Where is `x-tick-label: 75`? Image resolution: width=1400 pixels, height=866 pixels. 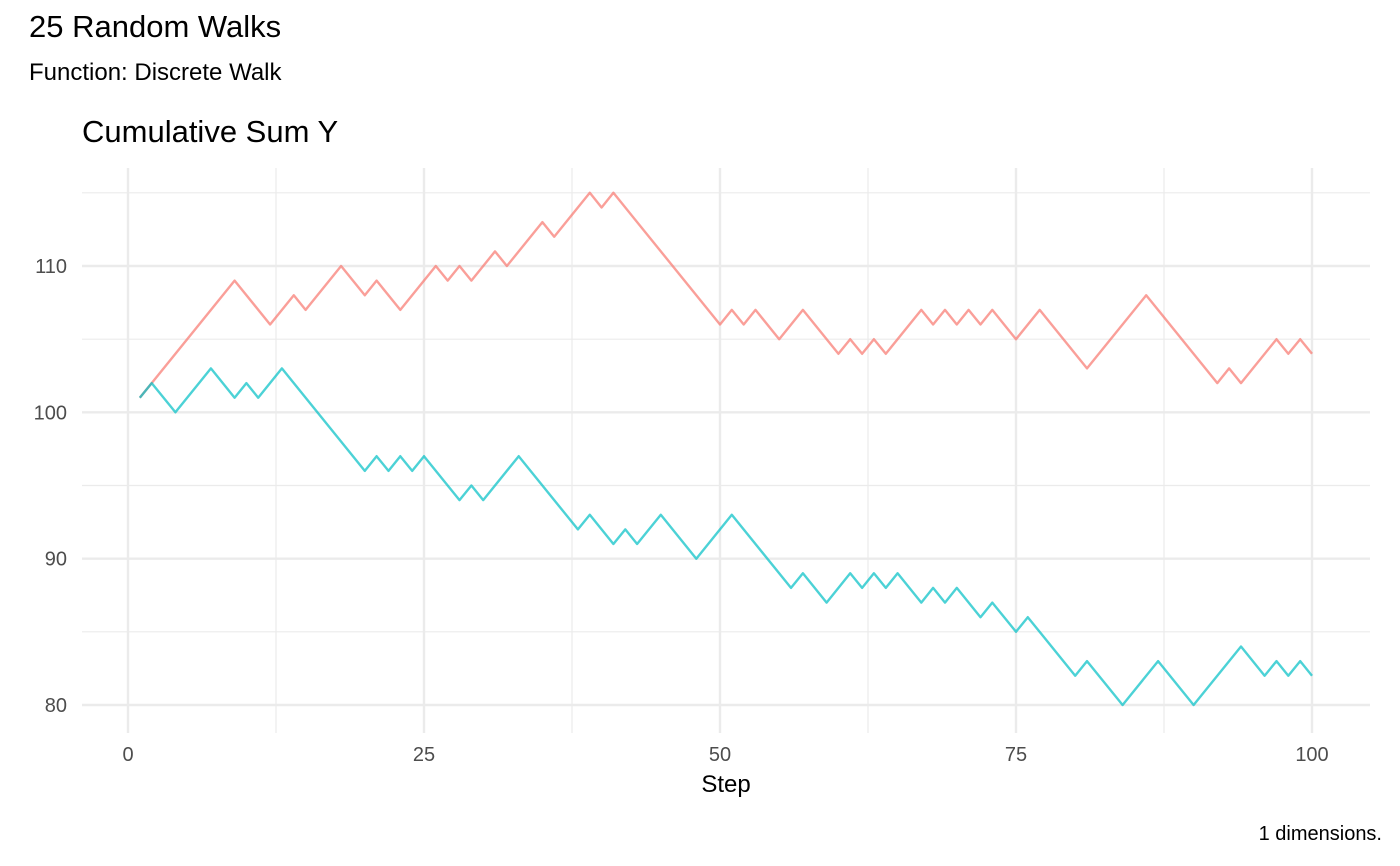 x-tick-label: 75 is located at coordinates (1016, 755).